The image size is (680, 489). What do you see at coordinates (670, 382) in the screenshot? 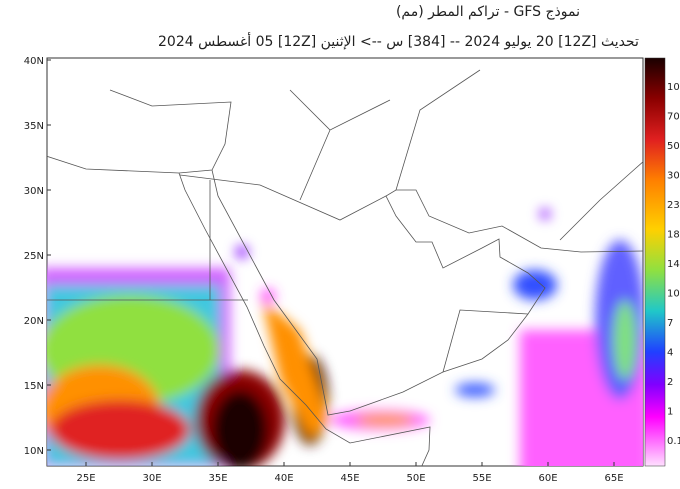
I see `colorbar-label: 2` at bounding box center [670, 382].